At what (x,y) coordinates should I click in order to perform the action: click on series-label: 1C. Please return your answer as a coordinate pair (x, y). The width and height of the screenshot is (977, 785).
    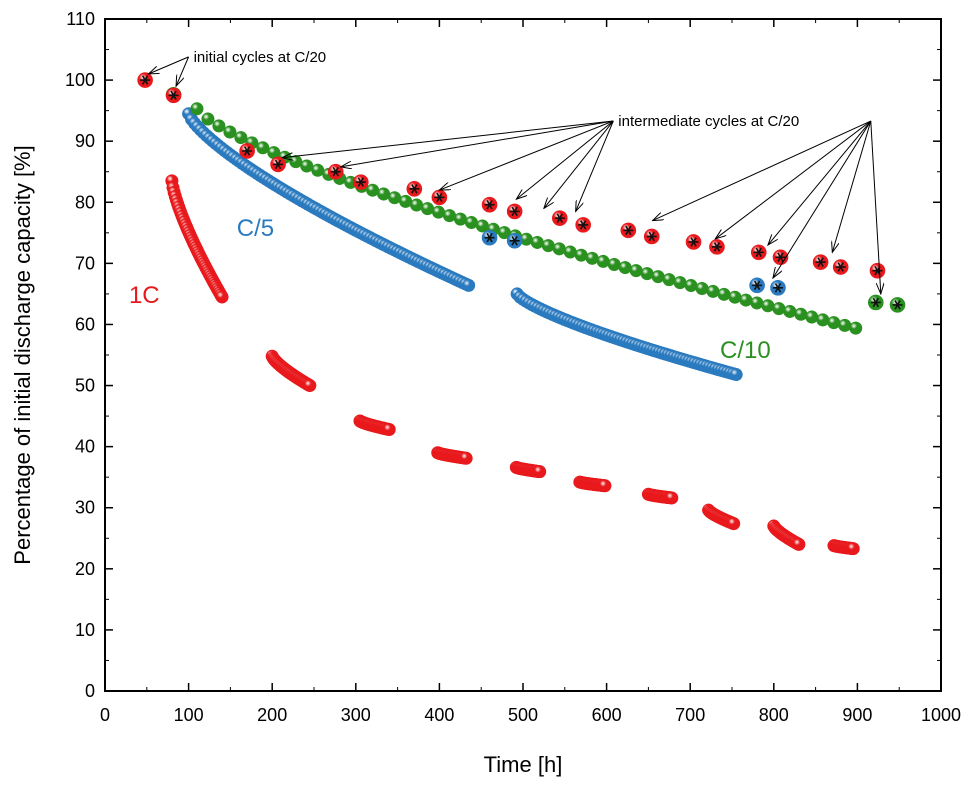
    Looking at the image, I should click on (144, 295).